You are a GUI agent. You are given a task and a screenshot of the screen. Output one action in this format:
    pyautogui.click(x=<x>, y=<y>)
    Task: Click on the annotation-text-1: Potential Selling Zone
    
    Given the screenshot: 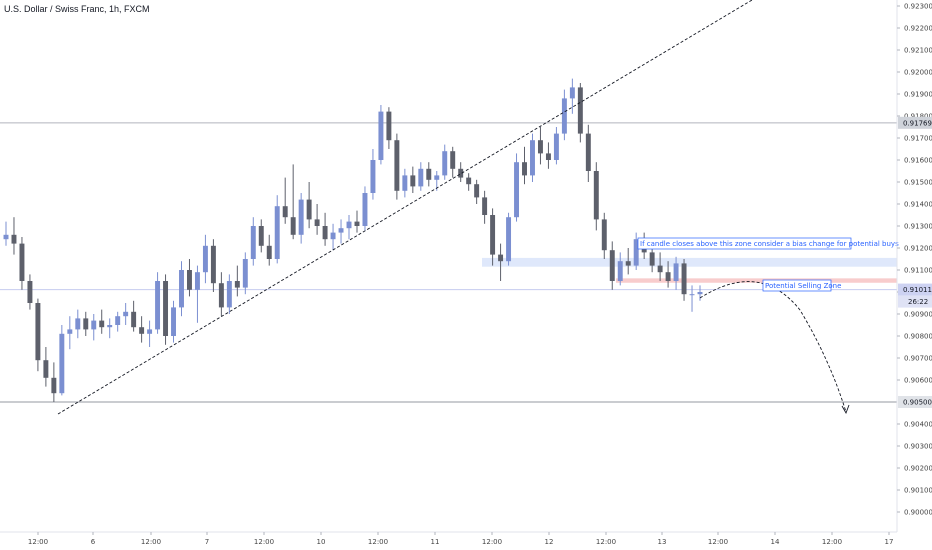 What is the action you would take?
    pyautogui.click(x=803, y=286)
    